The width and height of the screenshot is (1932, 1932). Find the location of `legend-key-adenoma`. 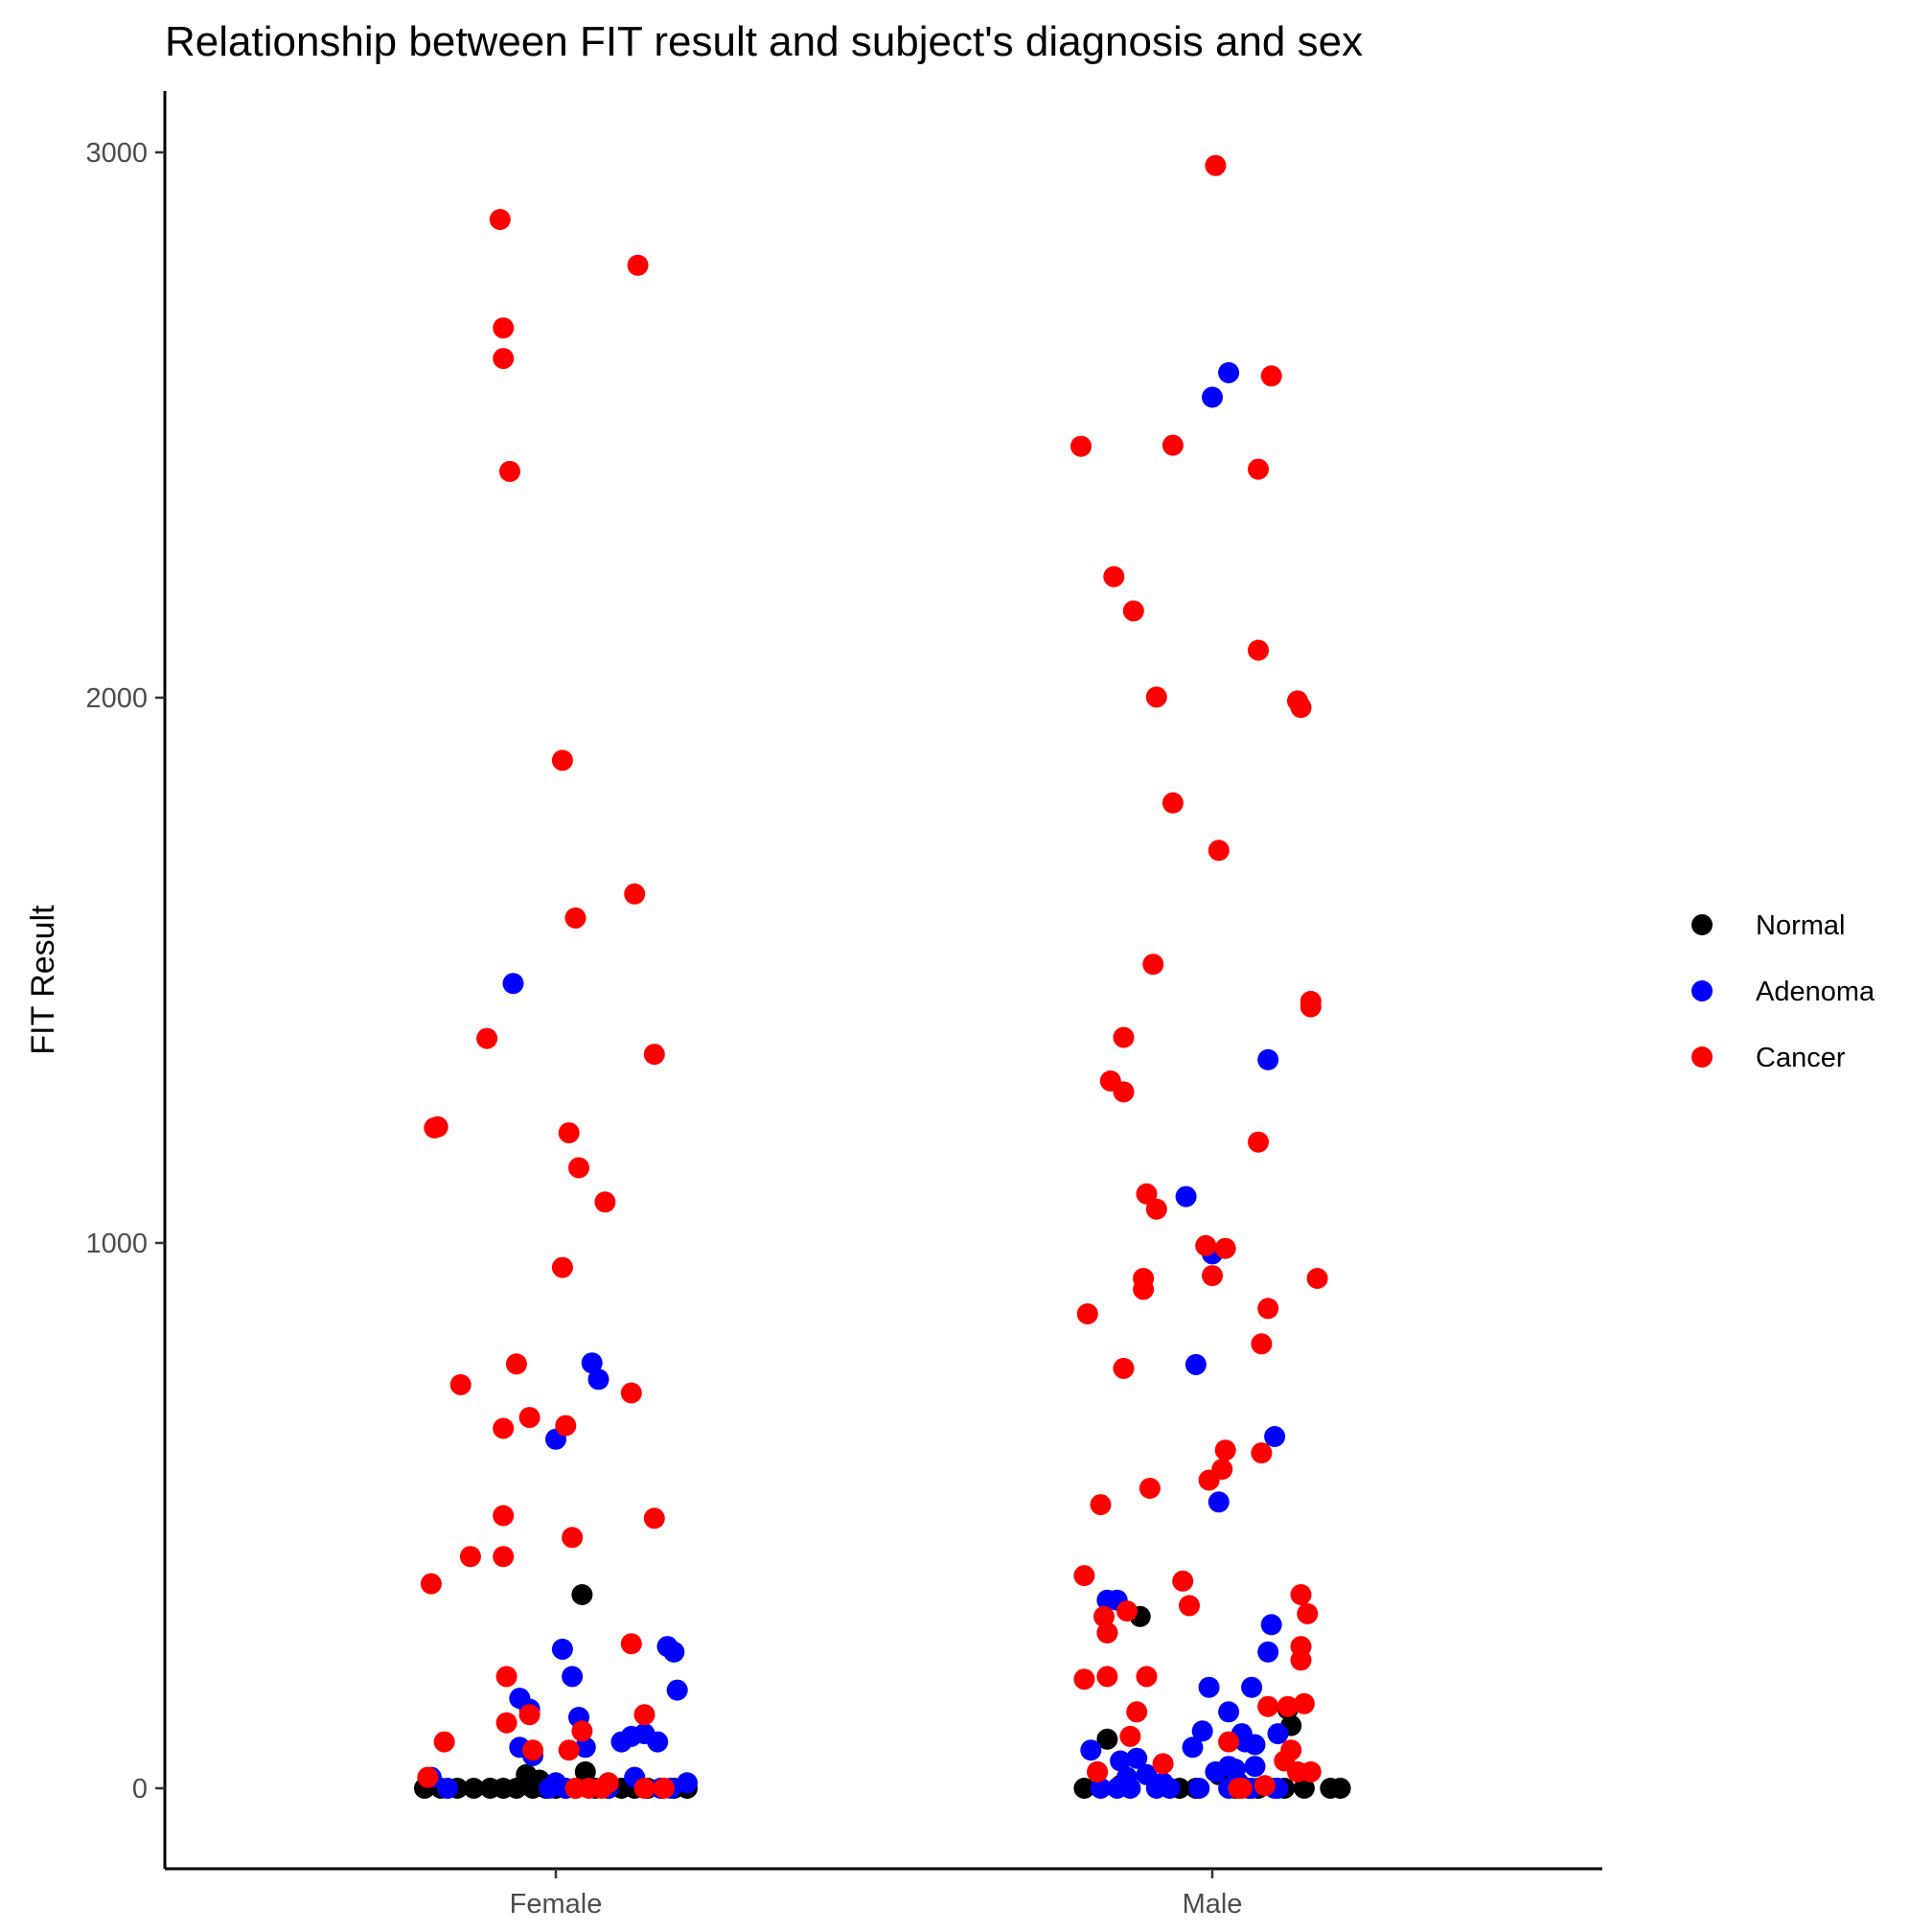

legend-key-adenoma is located at coordinates (1702, 990).